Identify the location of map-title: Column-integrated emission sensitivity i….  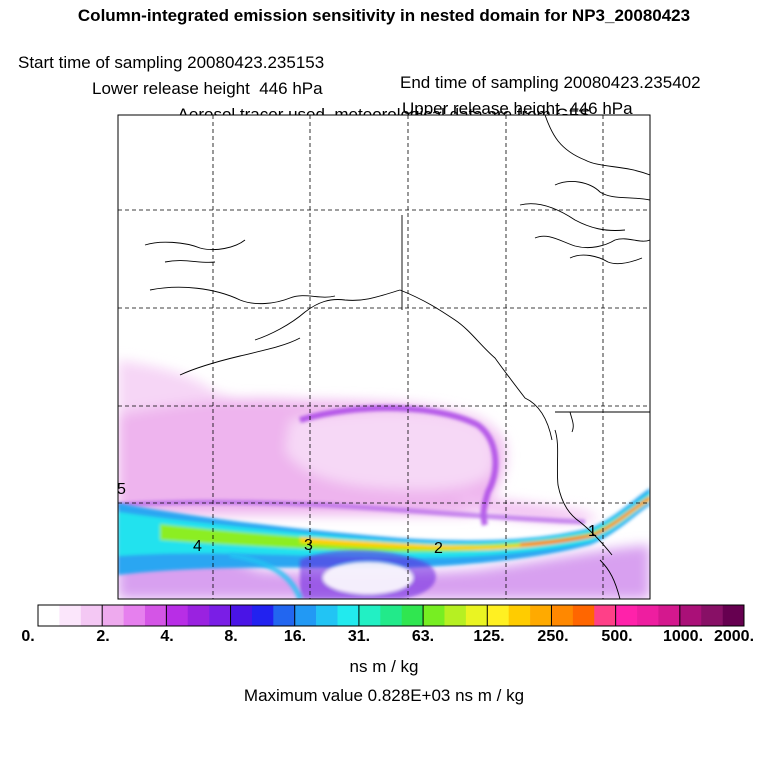
(384, 15).